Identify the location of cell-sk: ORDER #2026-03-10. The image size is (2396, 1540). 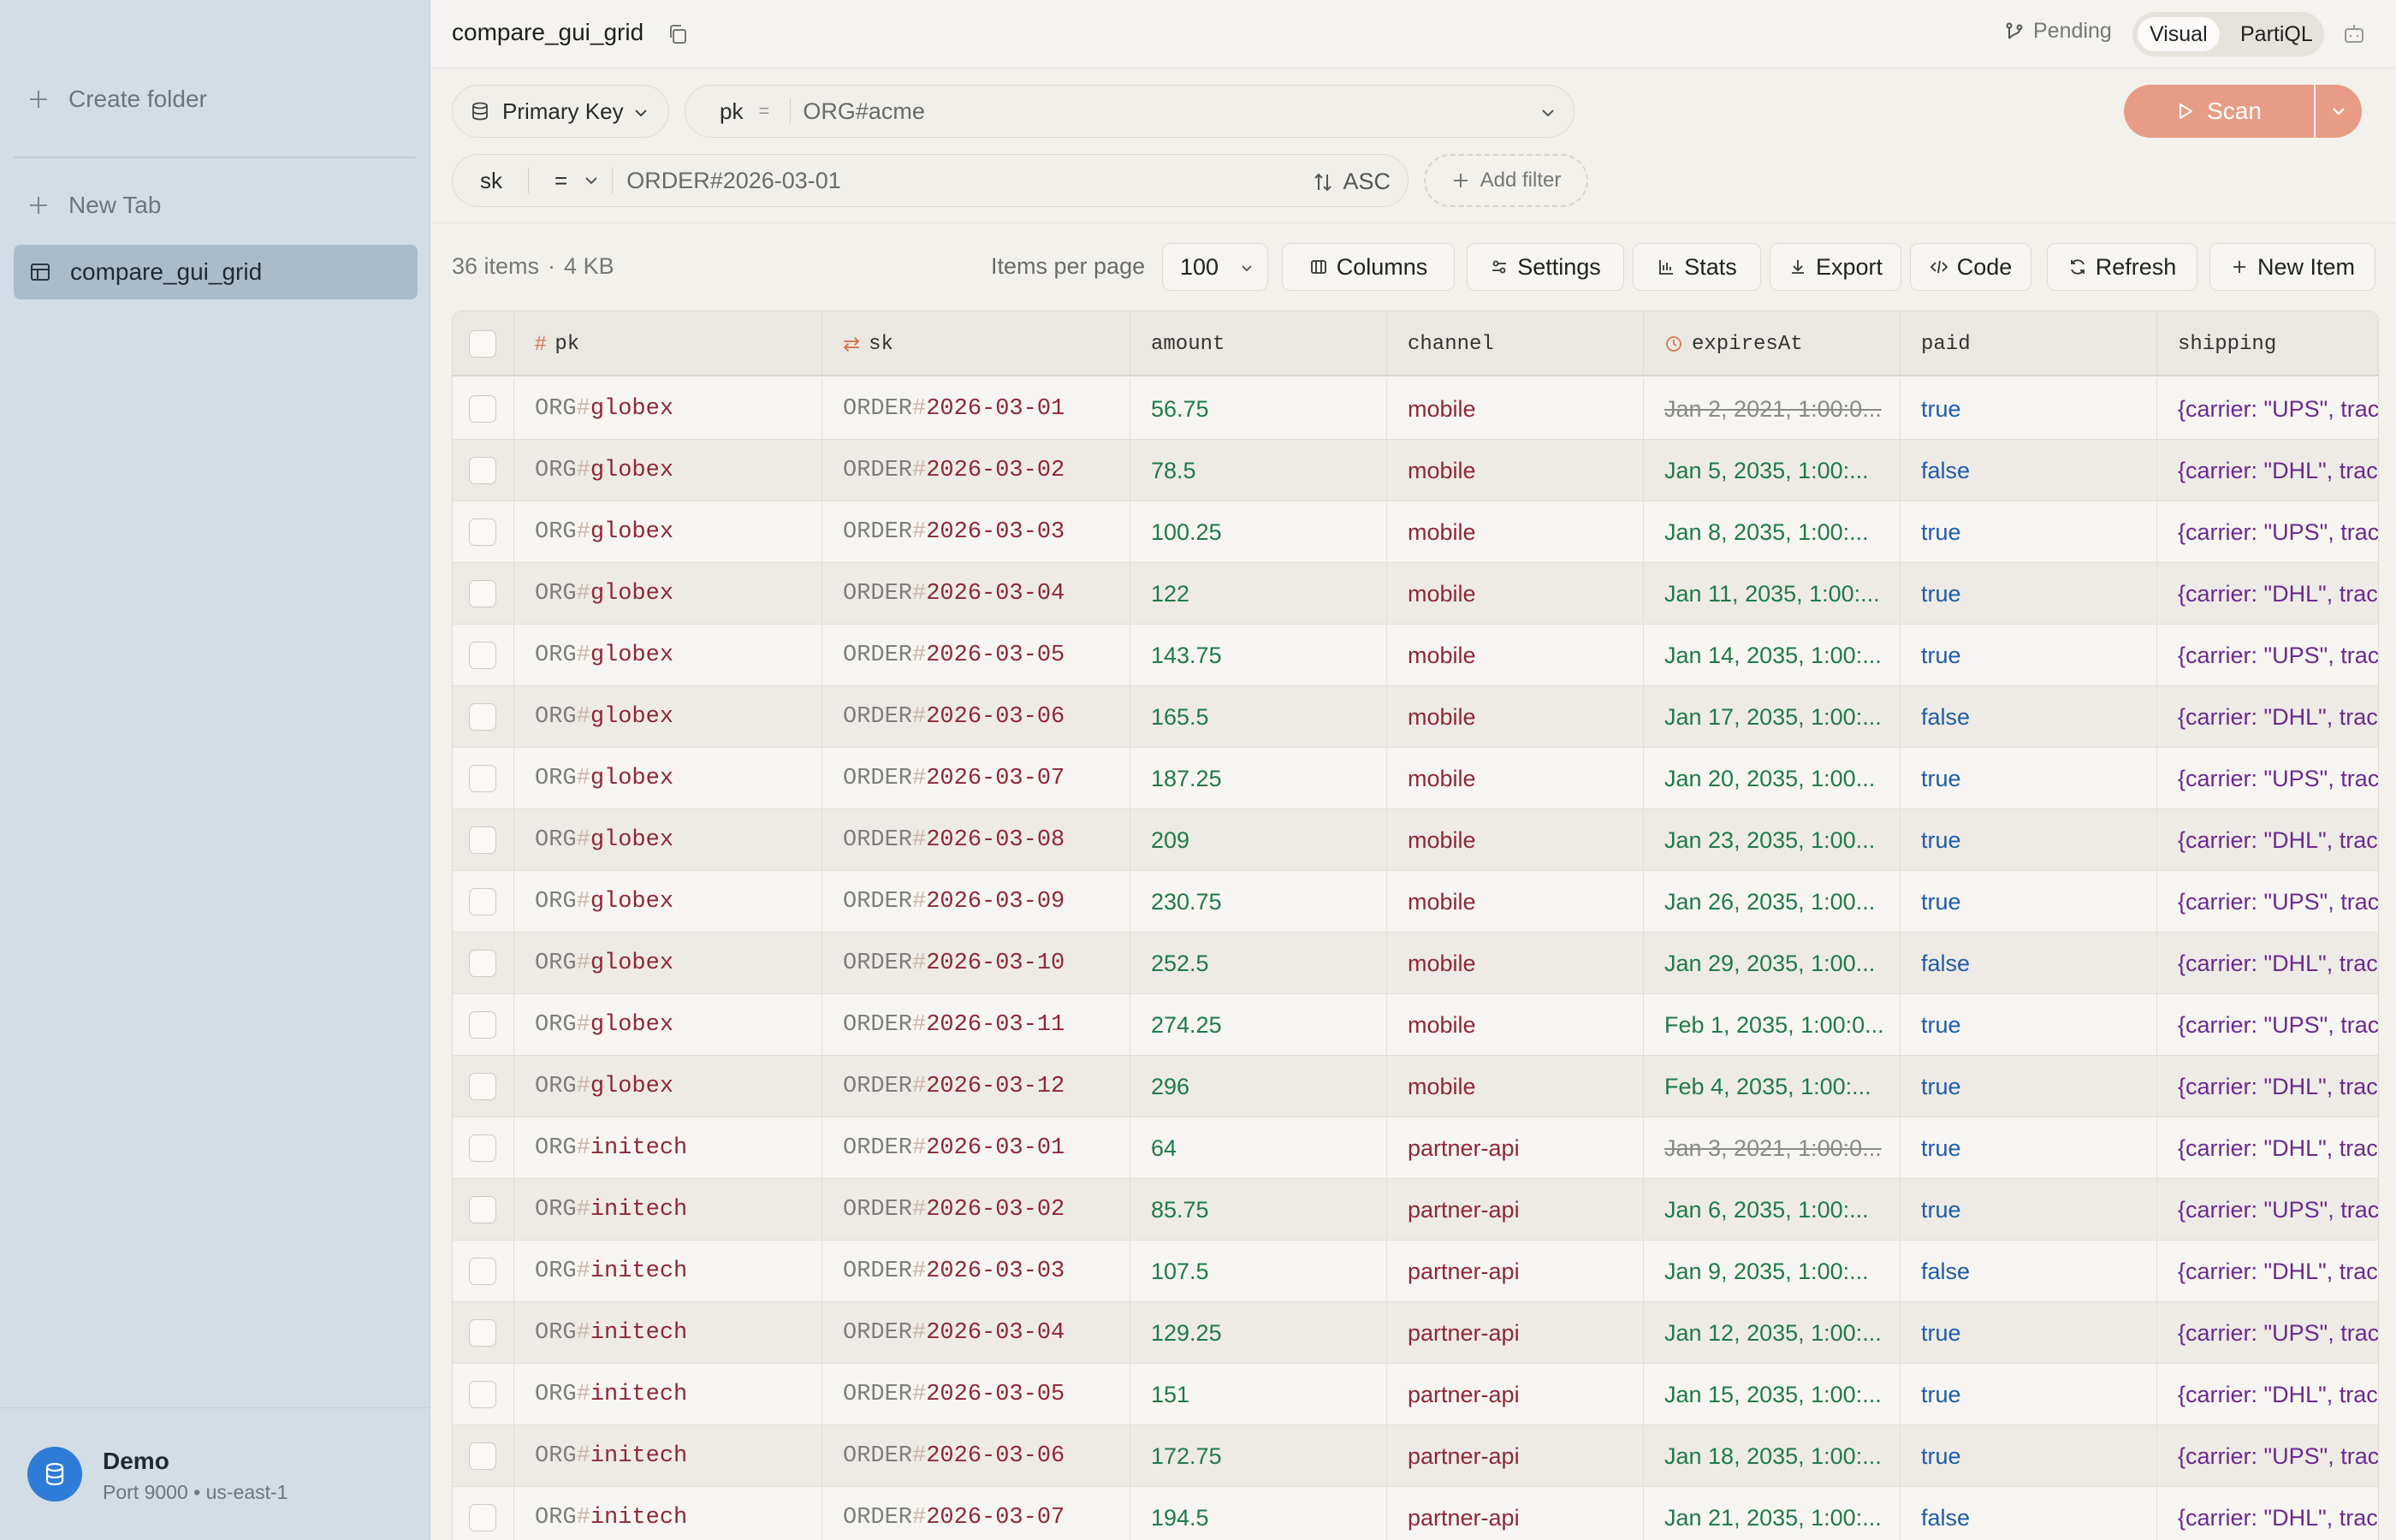
(976, 963).